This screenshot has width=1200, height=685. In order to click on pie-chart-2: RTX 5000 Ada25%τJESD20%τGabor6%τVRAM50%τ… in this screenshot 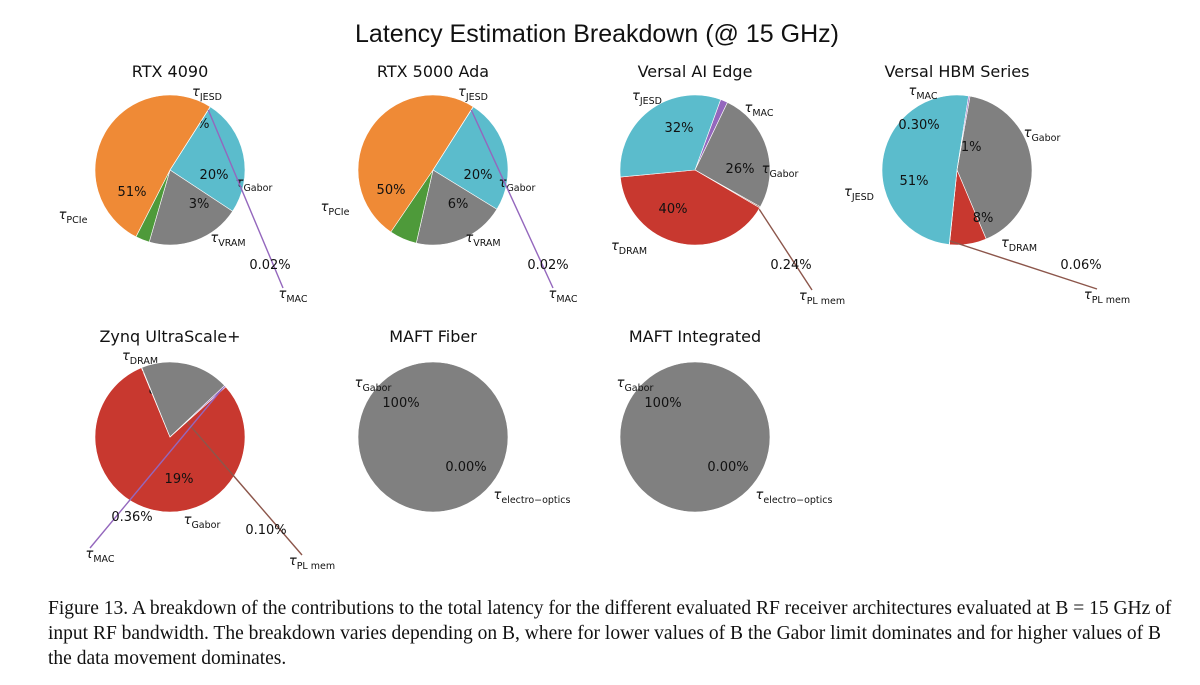, I will do `click(449, 183)`.